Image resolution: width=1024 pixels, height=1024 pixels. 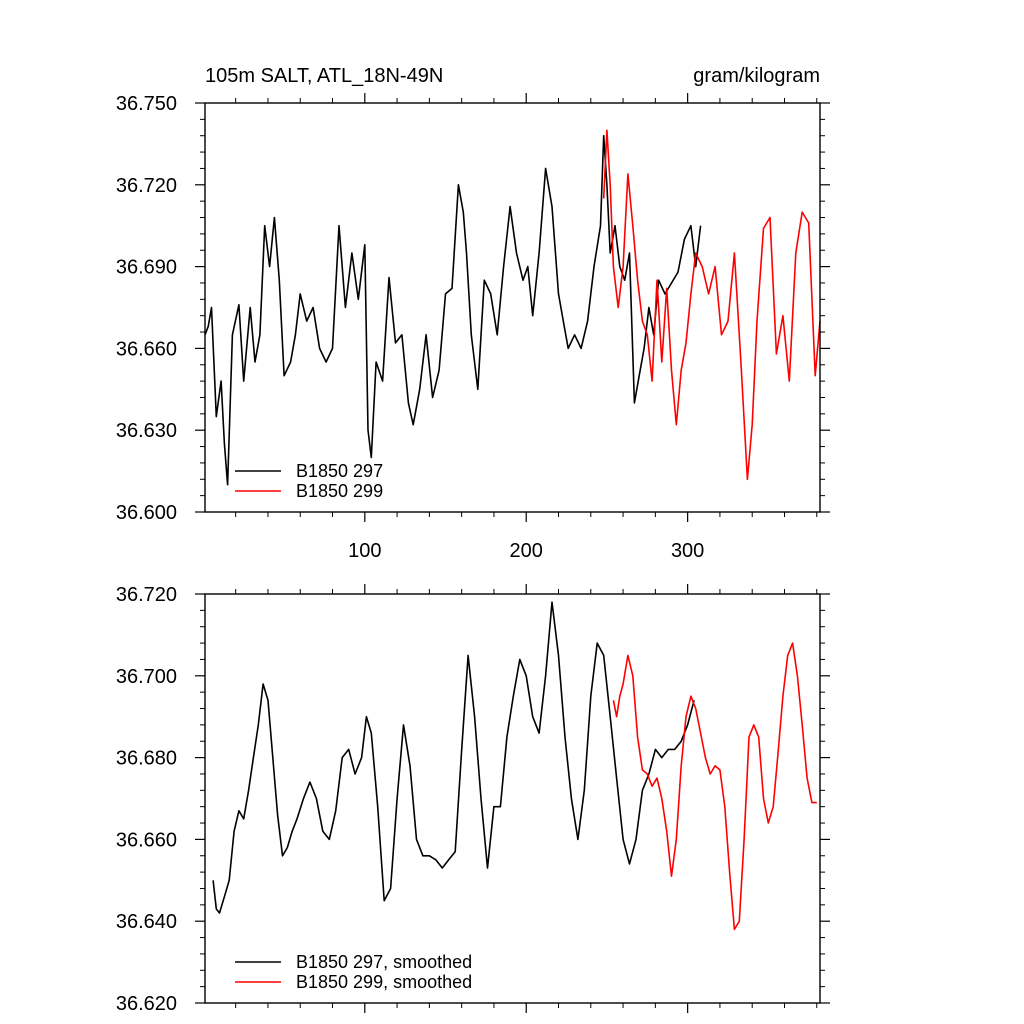 I want to click on y-tick-label: 36.750, so click(x=146, y=104).